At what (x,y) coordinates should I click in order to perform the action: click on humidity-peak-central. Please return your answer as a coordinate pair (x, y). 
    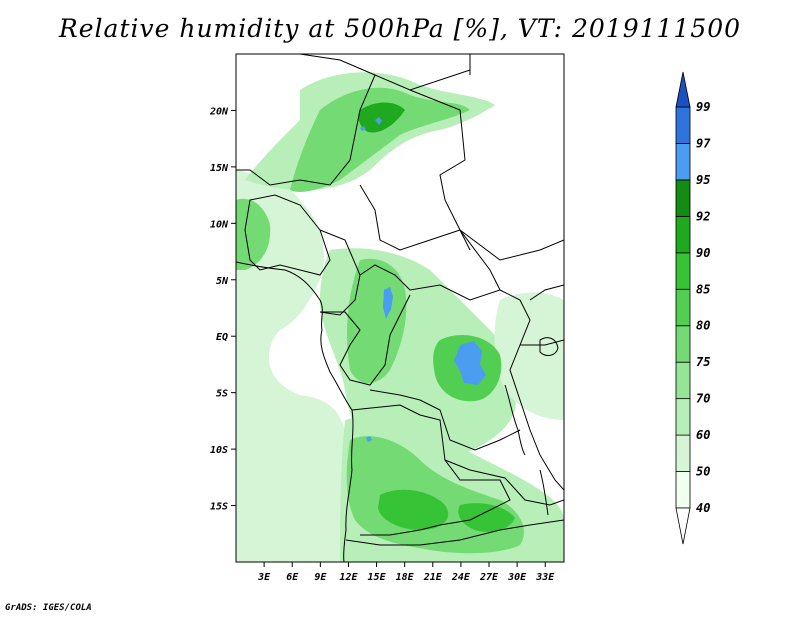
    Looking at the image, I should click on (388, 303).